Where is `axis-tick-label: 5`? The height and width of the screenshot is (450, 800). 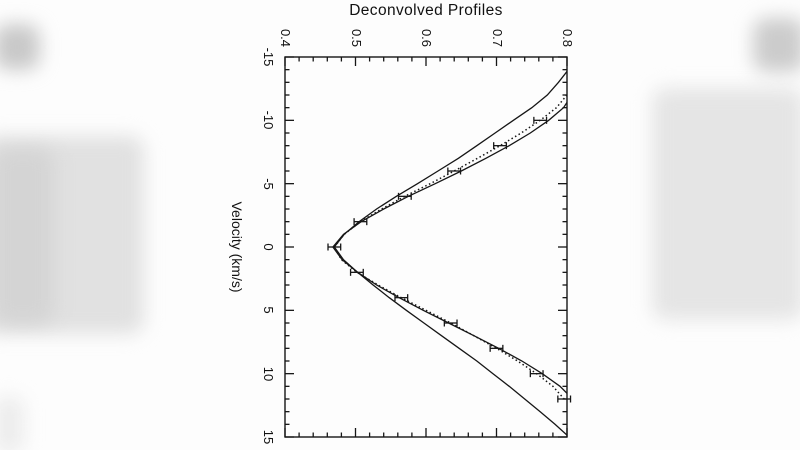
axis-tick-label: 5 is located at coordinates (268, 310).